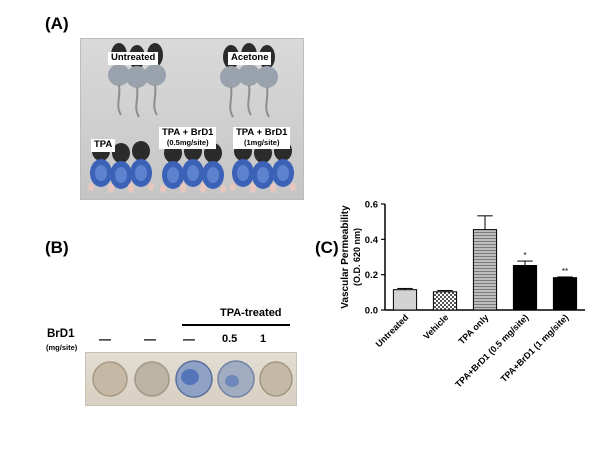 The image size is (600, 450). Describe the element at coordinates (61, 334) in the screenshot. I see `brd1-row-label: BrD1` at that location.